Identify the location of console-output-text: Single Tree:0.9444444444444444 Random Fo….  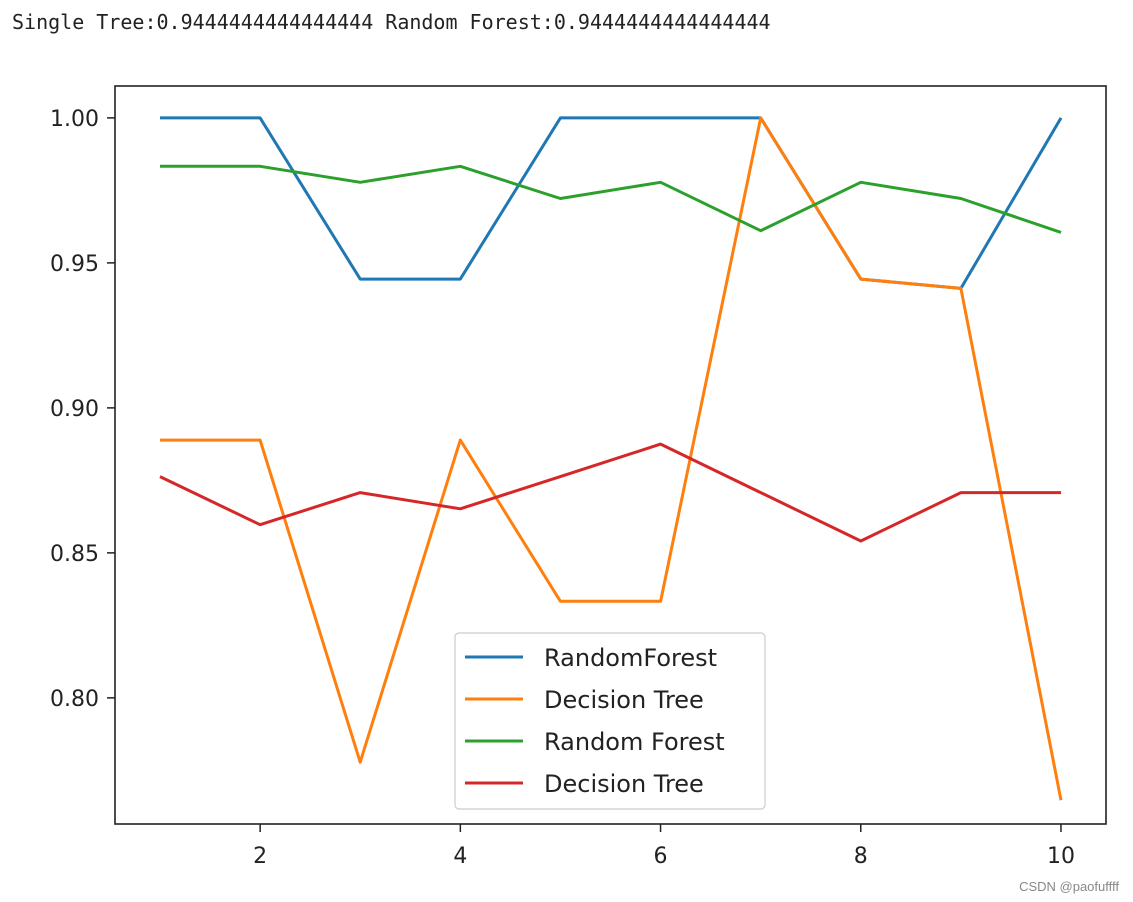
(391, 22).